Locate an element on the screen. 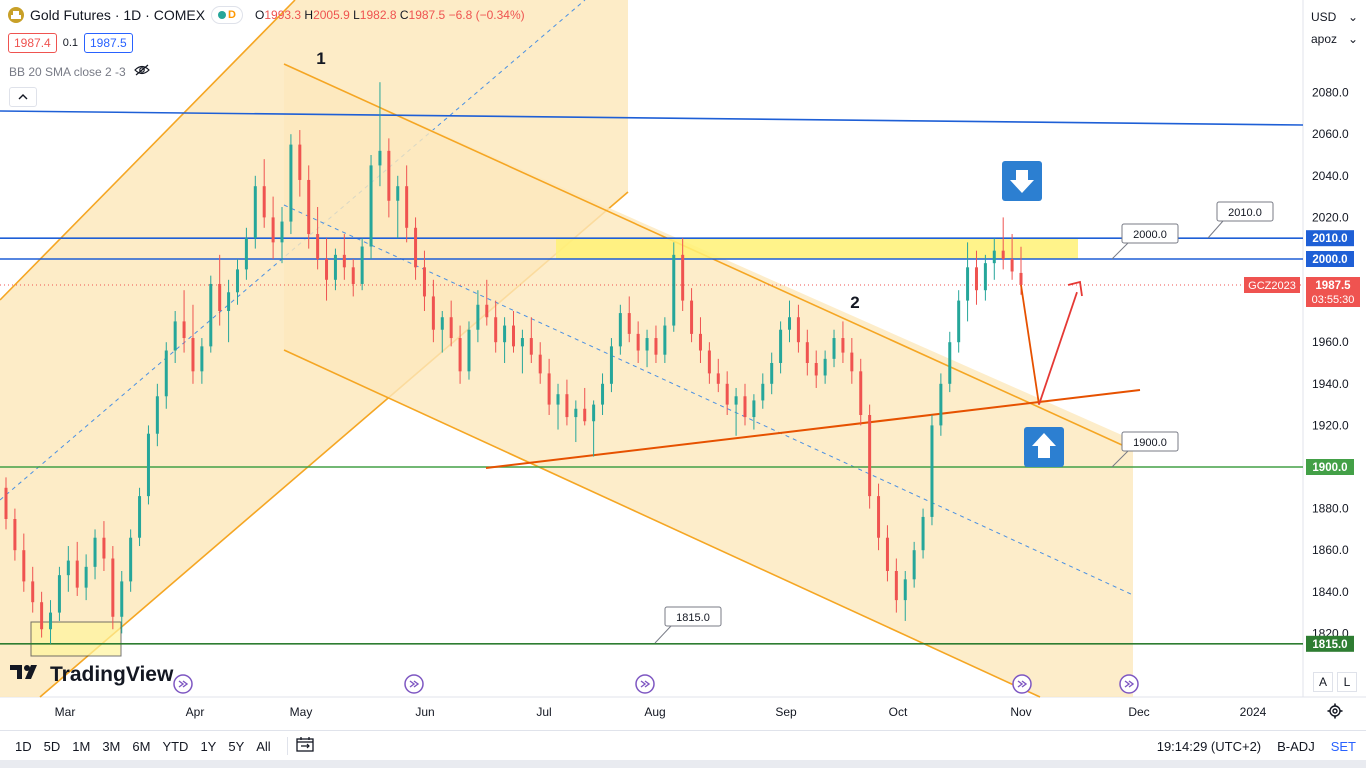 The image size is (1366, 768). time-tick-label: Aug is located at coordinates (654, 712).